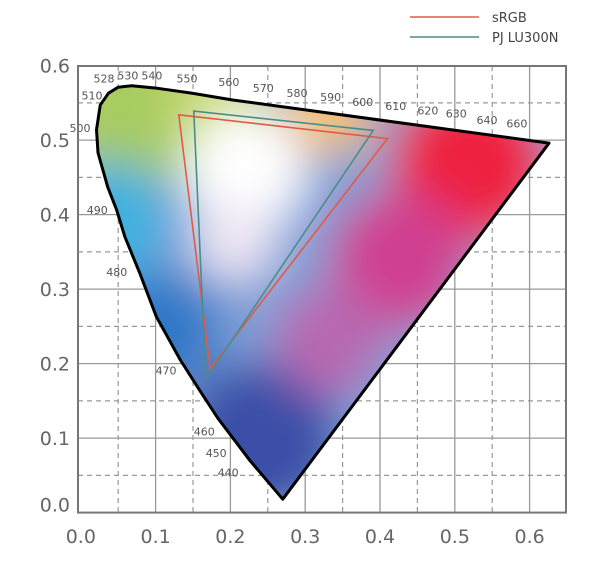 The image size is (606, 571). What do you see at coordinates (380, 537) in the screenshot?
I see `x-tick-label: 0.4` at bounding box center [380, 537].